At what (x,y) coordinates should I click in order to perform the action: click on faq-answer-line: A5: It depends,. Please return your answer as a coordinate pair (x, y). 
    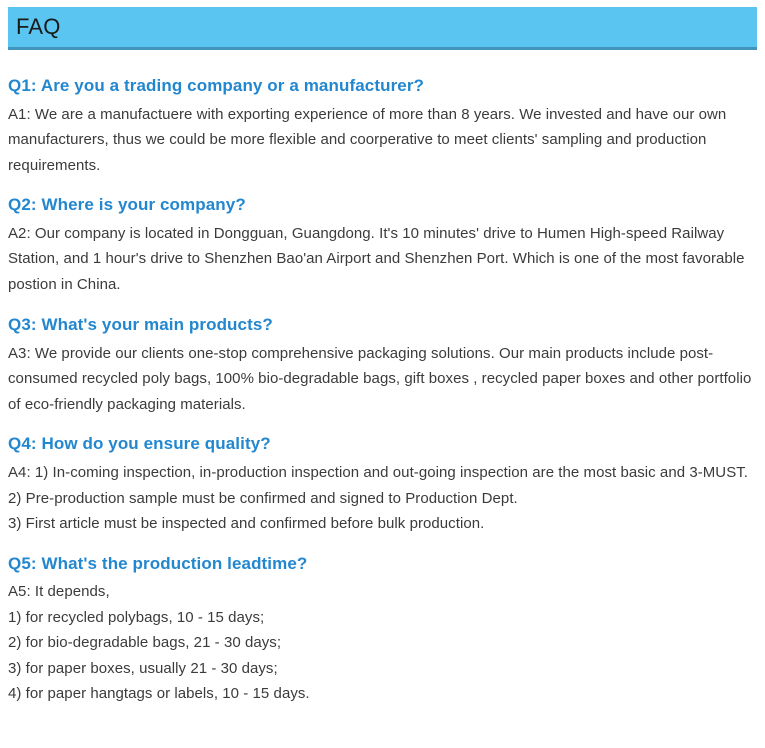
    Looking at the image, I should click on (59, 592).